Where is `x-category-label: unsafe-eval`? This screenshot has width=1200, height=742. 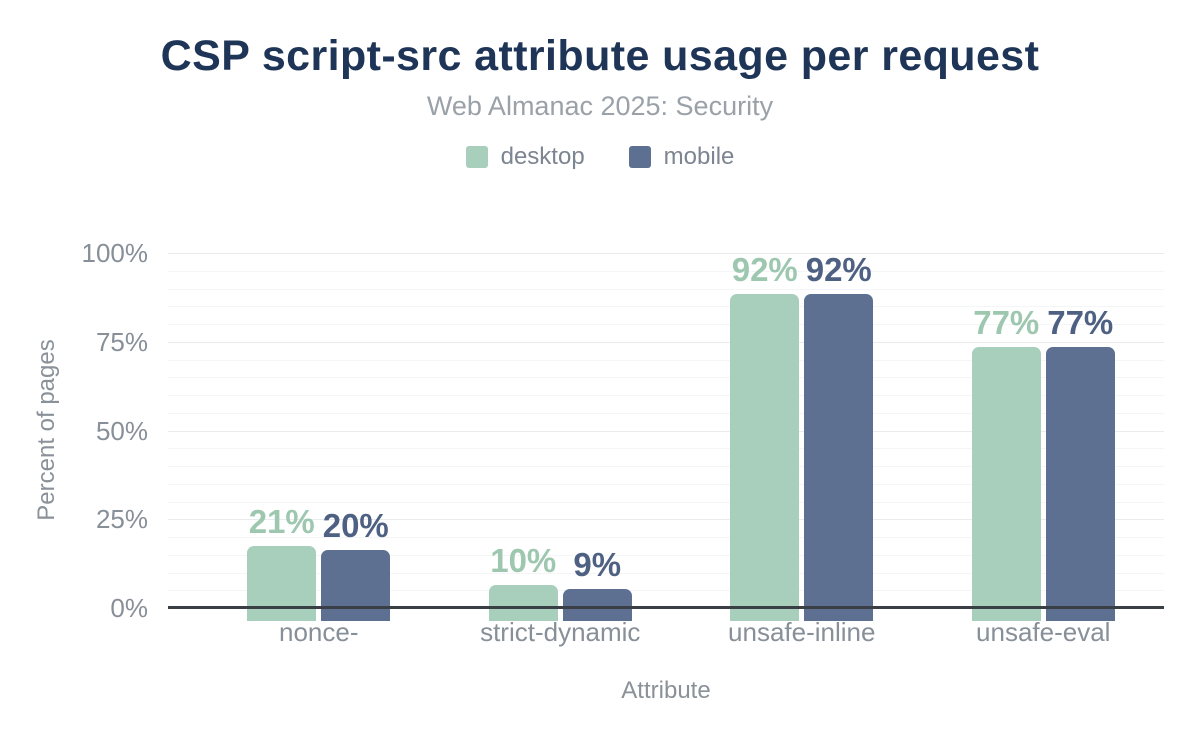
x-category-label: unsafe-eval is located at coordinates (1043, 632).